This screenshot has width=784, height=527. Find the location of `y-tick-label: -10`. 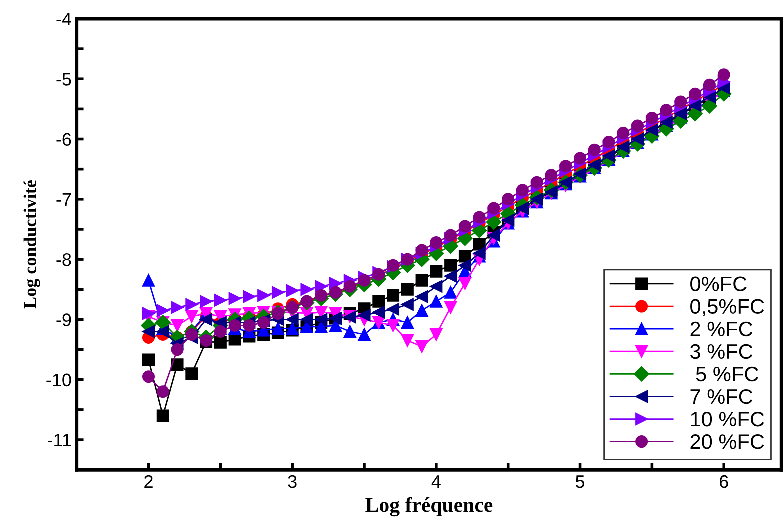

y-tick-label: -10 is located at coordinates (59, 380).